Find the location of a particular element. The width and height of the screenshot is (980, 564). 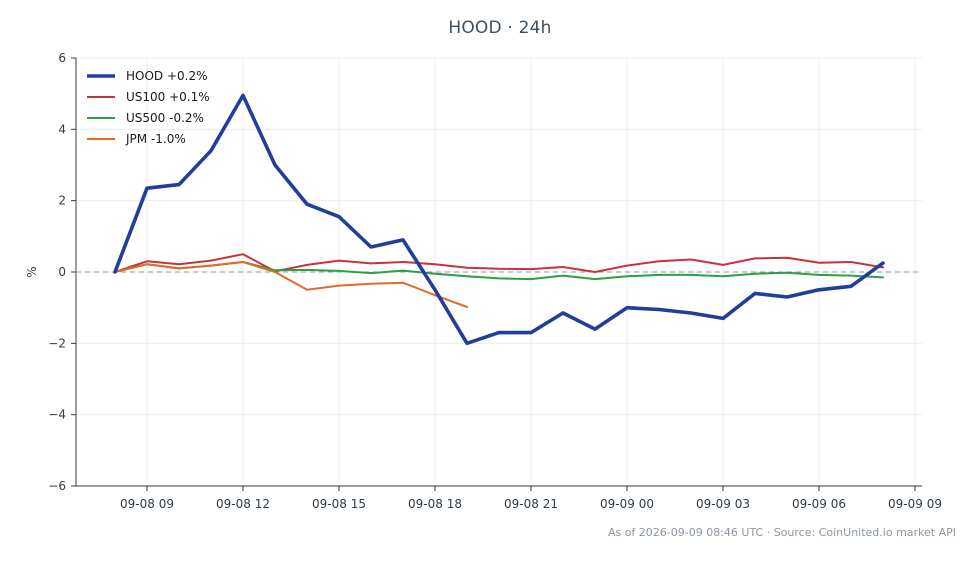

x-tick-label: 09-09 00 is located at coordinates (627, 504).